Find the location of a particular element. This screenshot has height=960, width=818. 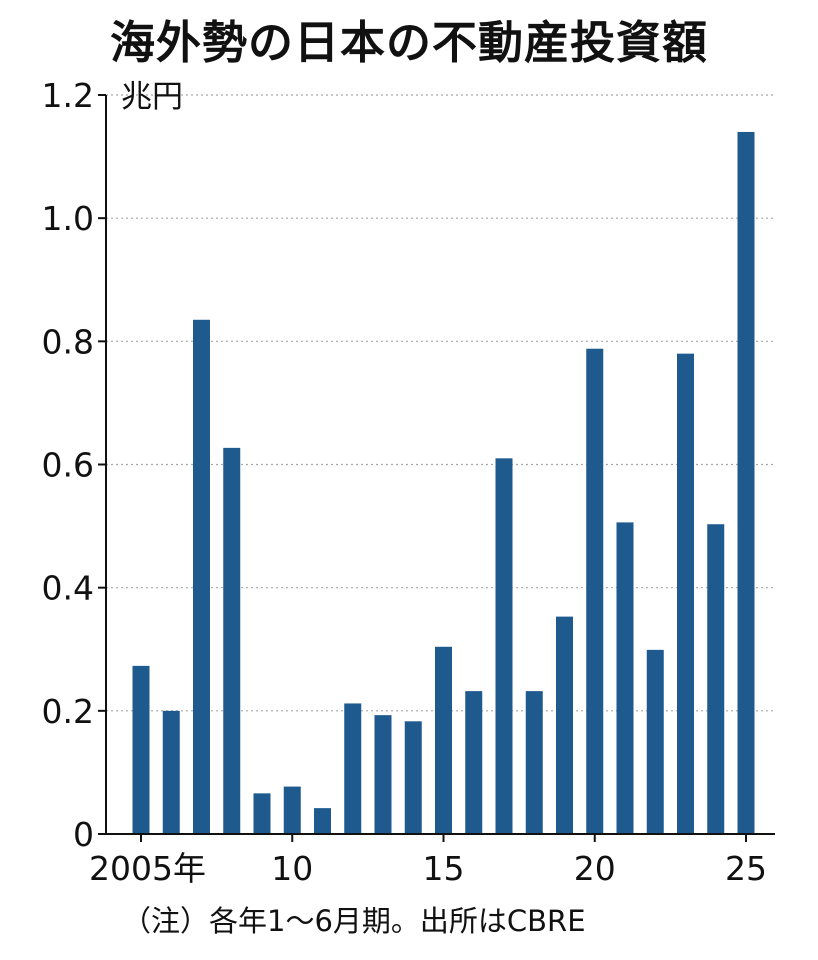

y-tick-label: 0 is located at coordinates (83, 834).